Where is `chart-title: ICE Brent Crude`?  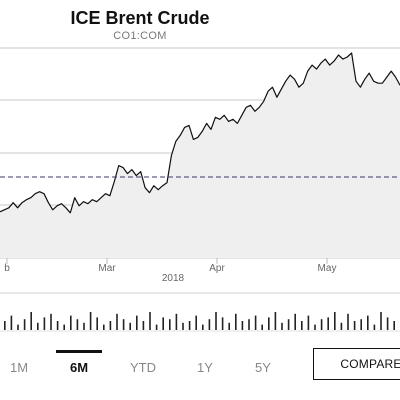
chart-title: ICE Brent Crude is located at coordinates (140, 18).